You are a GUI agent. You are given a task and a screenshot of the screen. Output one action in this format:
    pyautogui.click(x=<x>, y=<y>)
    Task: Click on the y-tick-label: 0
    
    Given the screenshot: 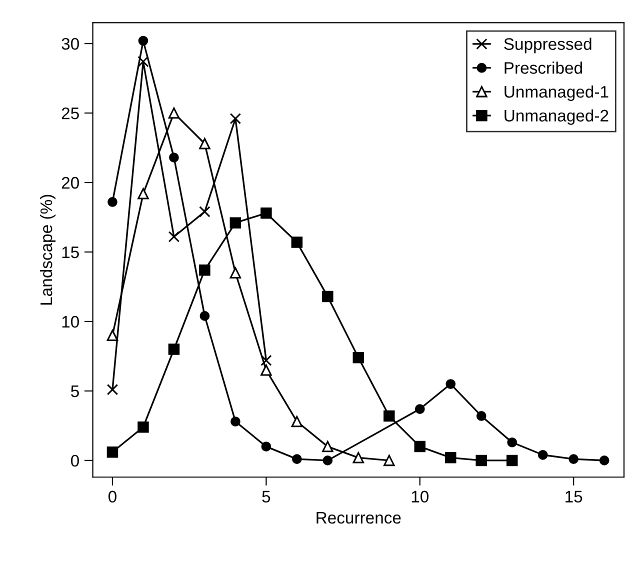 What is the action you would take?
    pyautogui.click(x=74, y=460)
    